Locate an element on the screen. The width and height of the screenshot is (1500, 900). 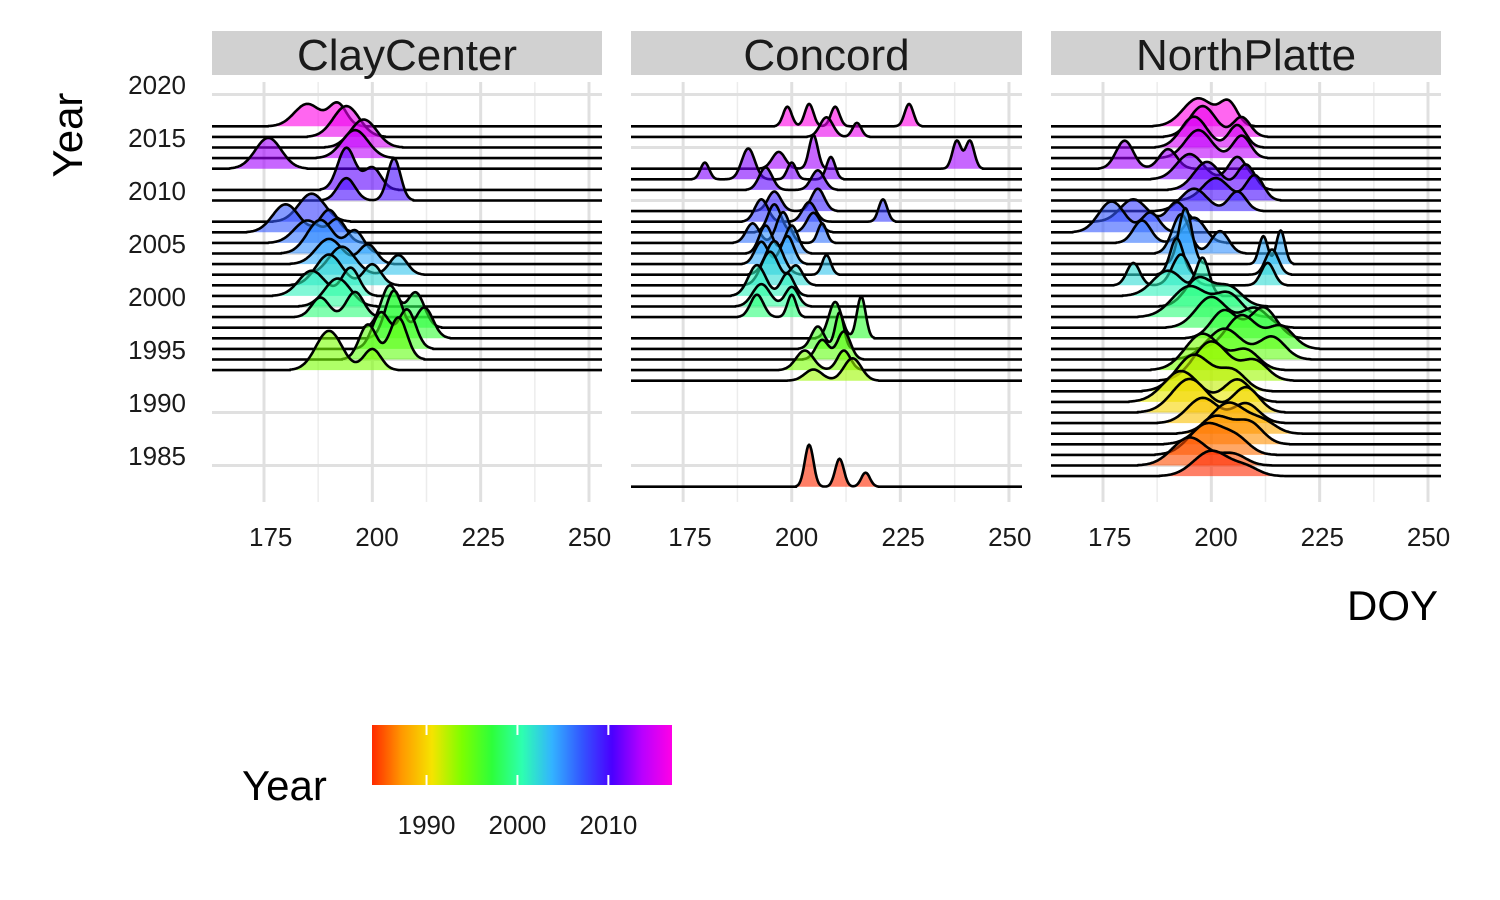
ridge-line-1993 is located at coordinates (826, 369).